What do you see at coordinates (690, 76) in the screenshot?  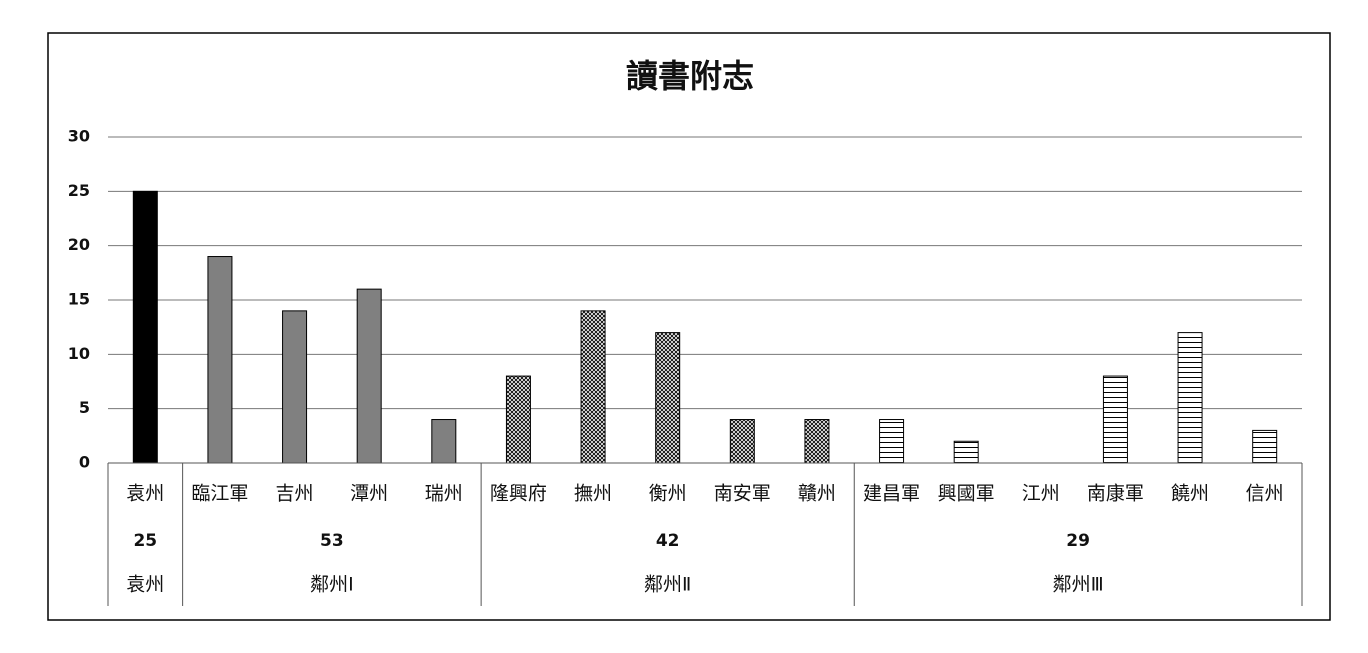 I see `chart-title: 讀書附志` at bounding box center [690, 76].